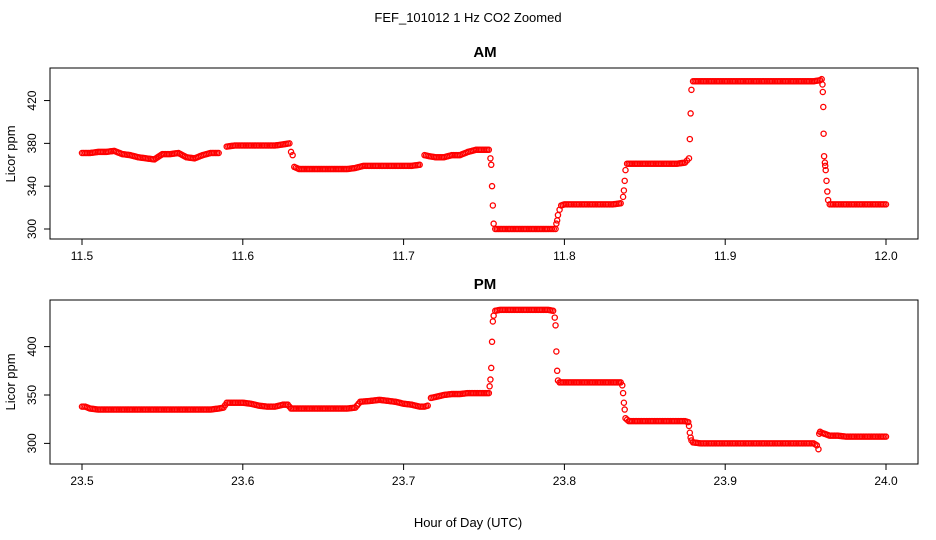 This screenshot has width=936, height=540. What do you see at coordinates (467, 17) in the screenshot?
I see `figure-title: FEF_101012 1 Hz CO2 Zoomed` at bounding box center [467, 17].